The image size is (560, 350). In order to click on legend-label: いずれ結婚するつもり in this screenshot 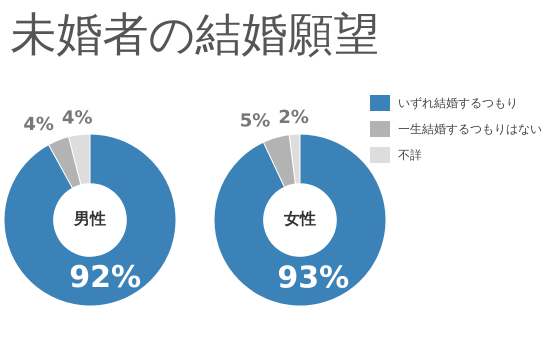, I will do `click(458, 103)`.